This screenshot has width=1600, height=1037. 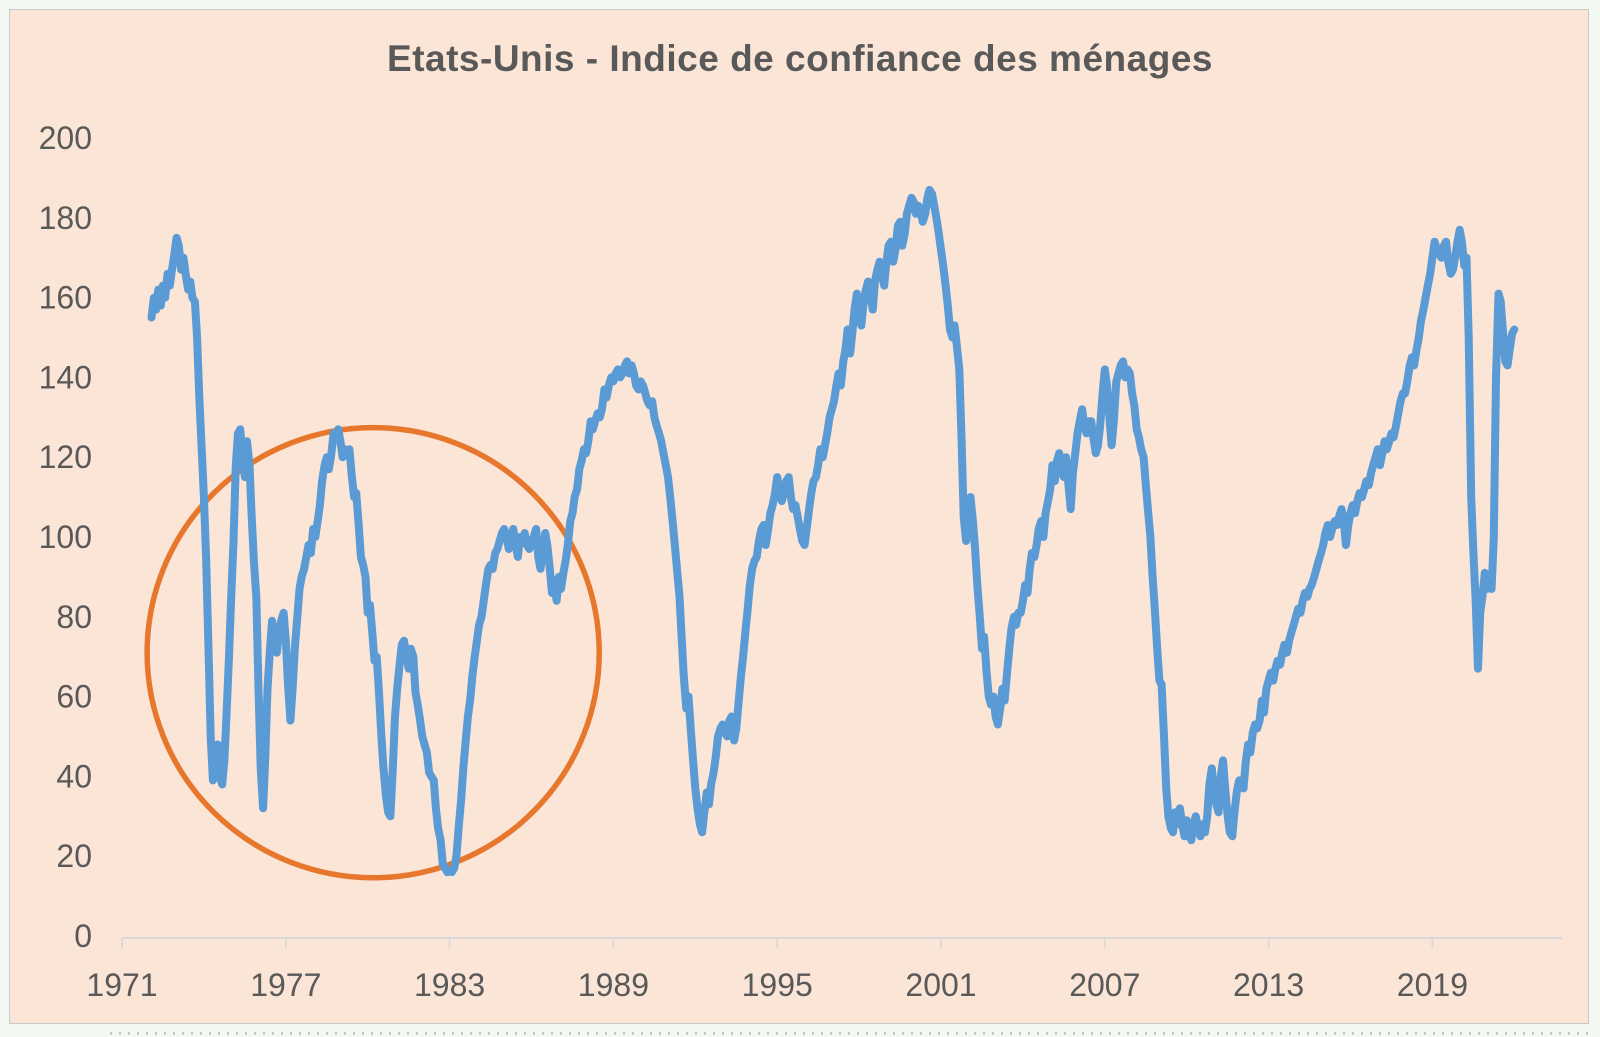 I want to click on y-axis-label: 140, so click(x=65, y=377).